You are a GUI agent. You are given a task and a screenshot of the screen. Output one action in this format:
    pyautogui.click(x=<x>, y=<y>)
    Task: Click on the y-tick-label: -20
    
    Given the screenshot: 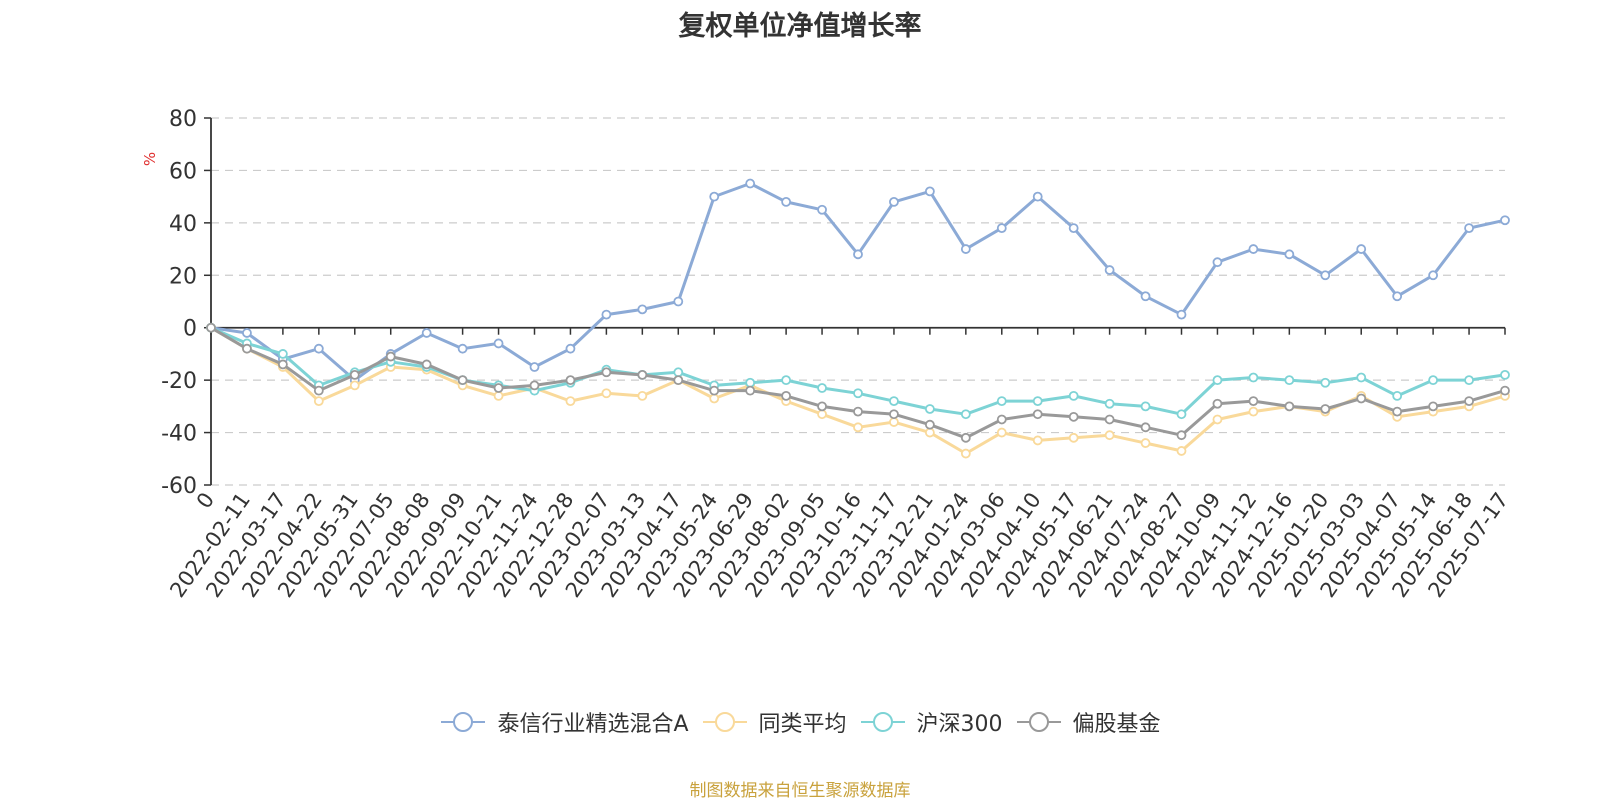 What is the action you would take?
    pyautogui.click(x=179, y=381)
    